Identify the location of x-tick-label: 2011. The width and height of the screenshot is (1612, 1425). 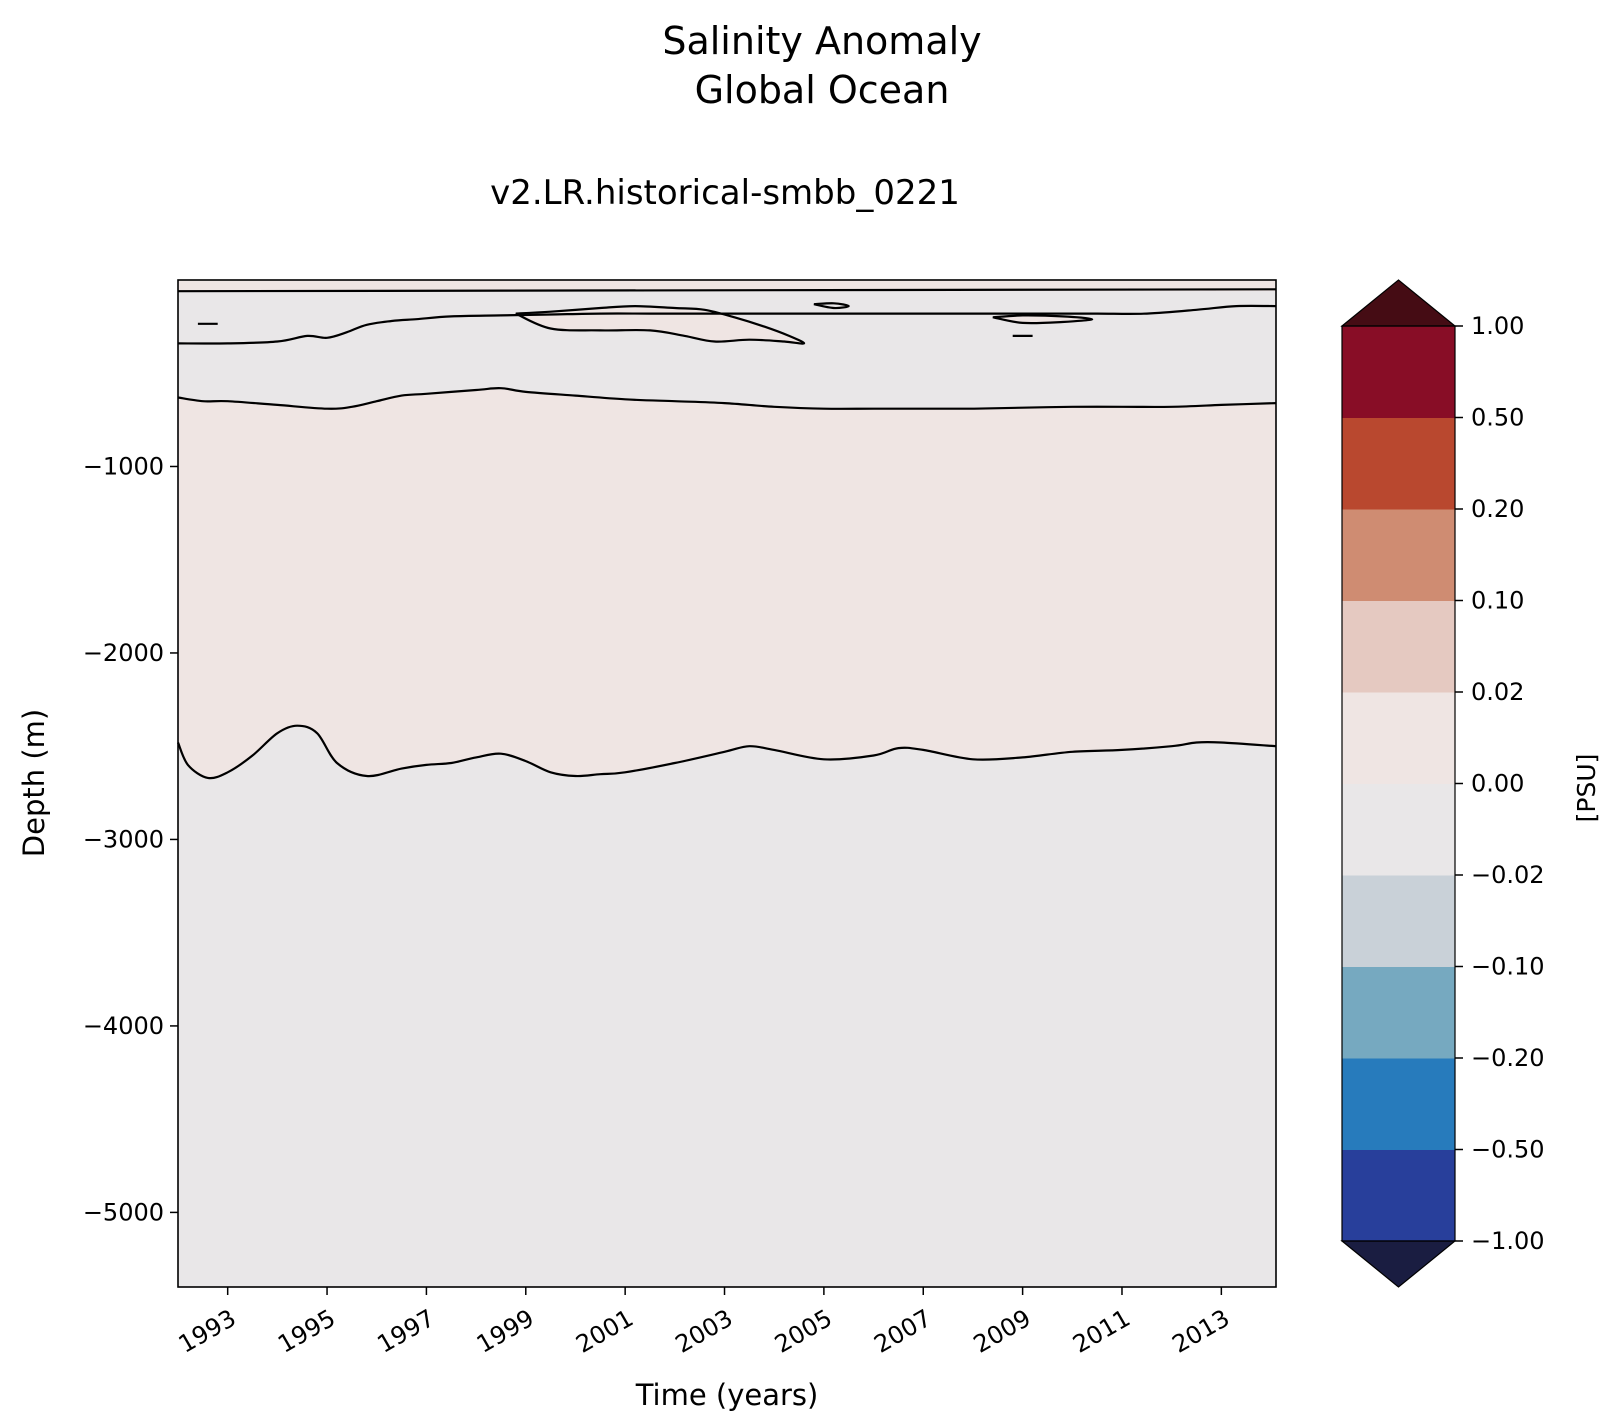
(1101, 1331).